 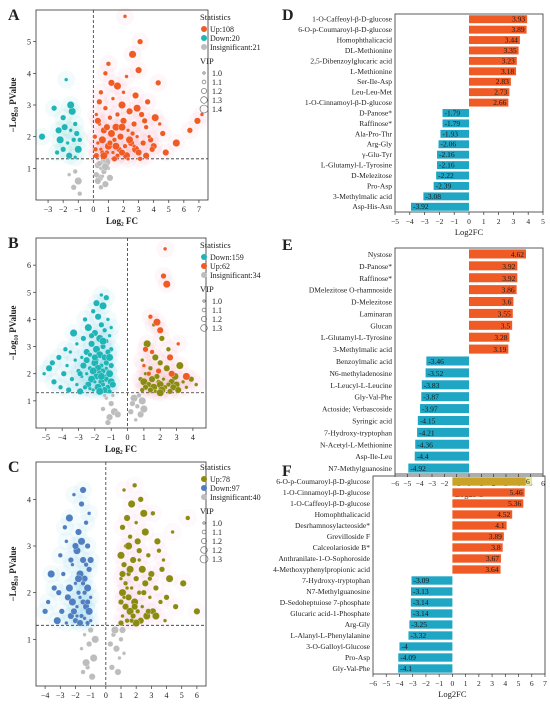 I want to click on x-tick-label: −2, so click(x=63, y=209).